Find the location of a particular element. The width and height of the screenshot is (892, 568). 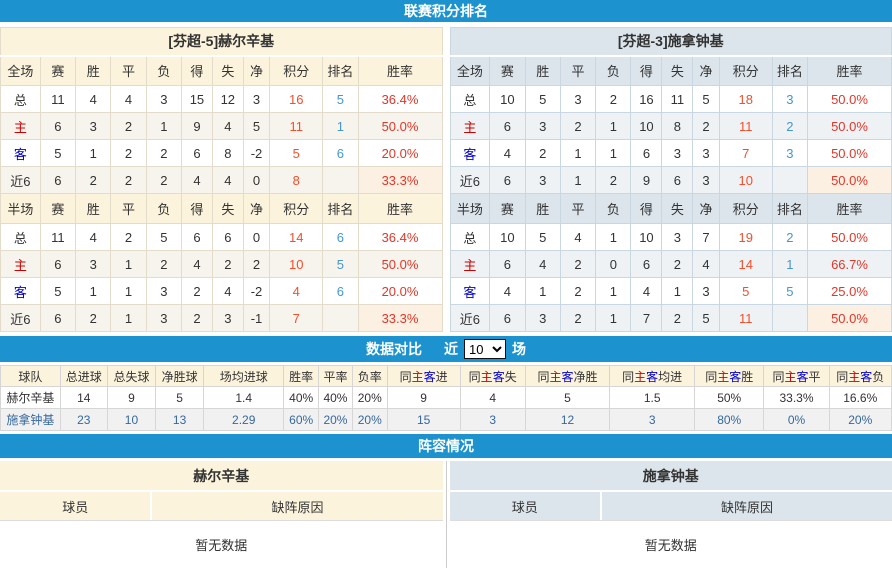

stat-cell: 8 is located at coordinates (677, 126).